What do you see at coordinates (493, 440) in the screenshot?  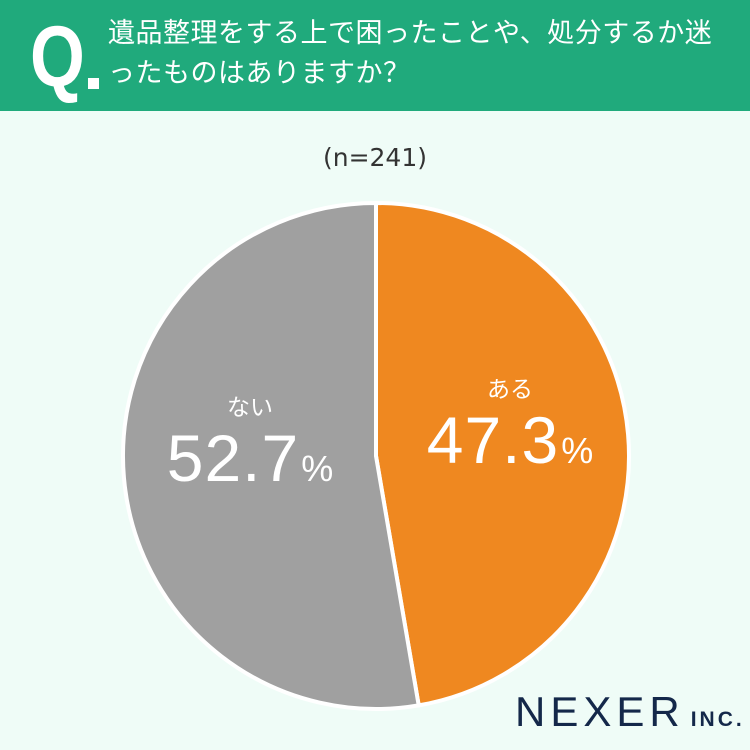 I see `slice-percent-value: 47.3` at bounding box center [493, 440].